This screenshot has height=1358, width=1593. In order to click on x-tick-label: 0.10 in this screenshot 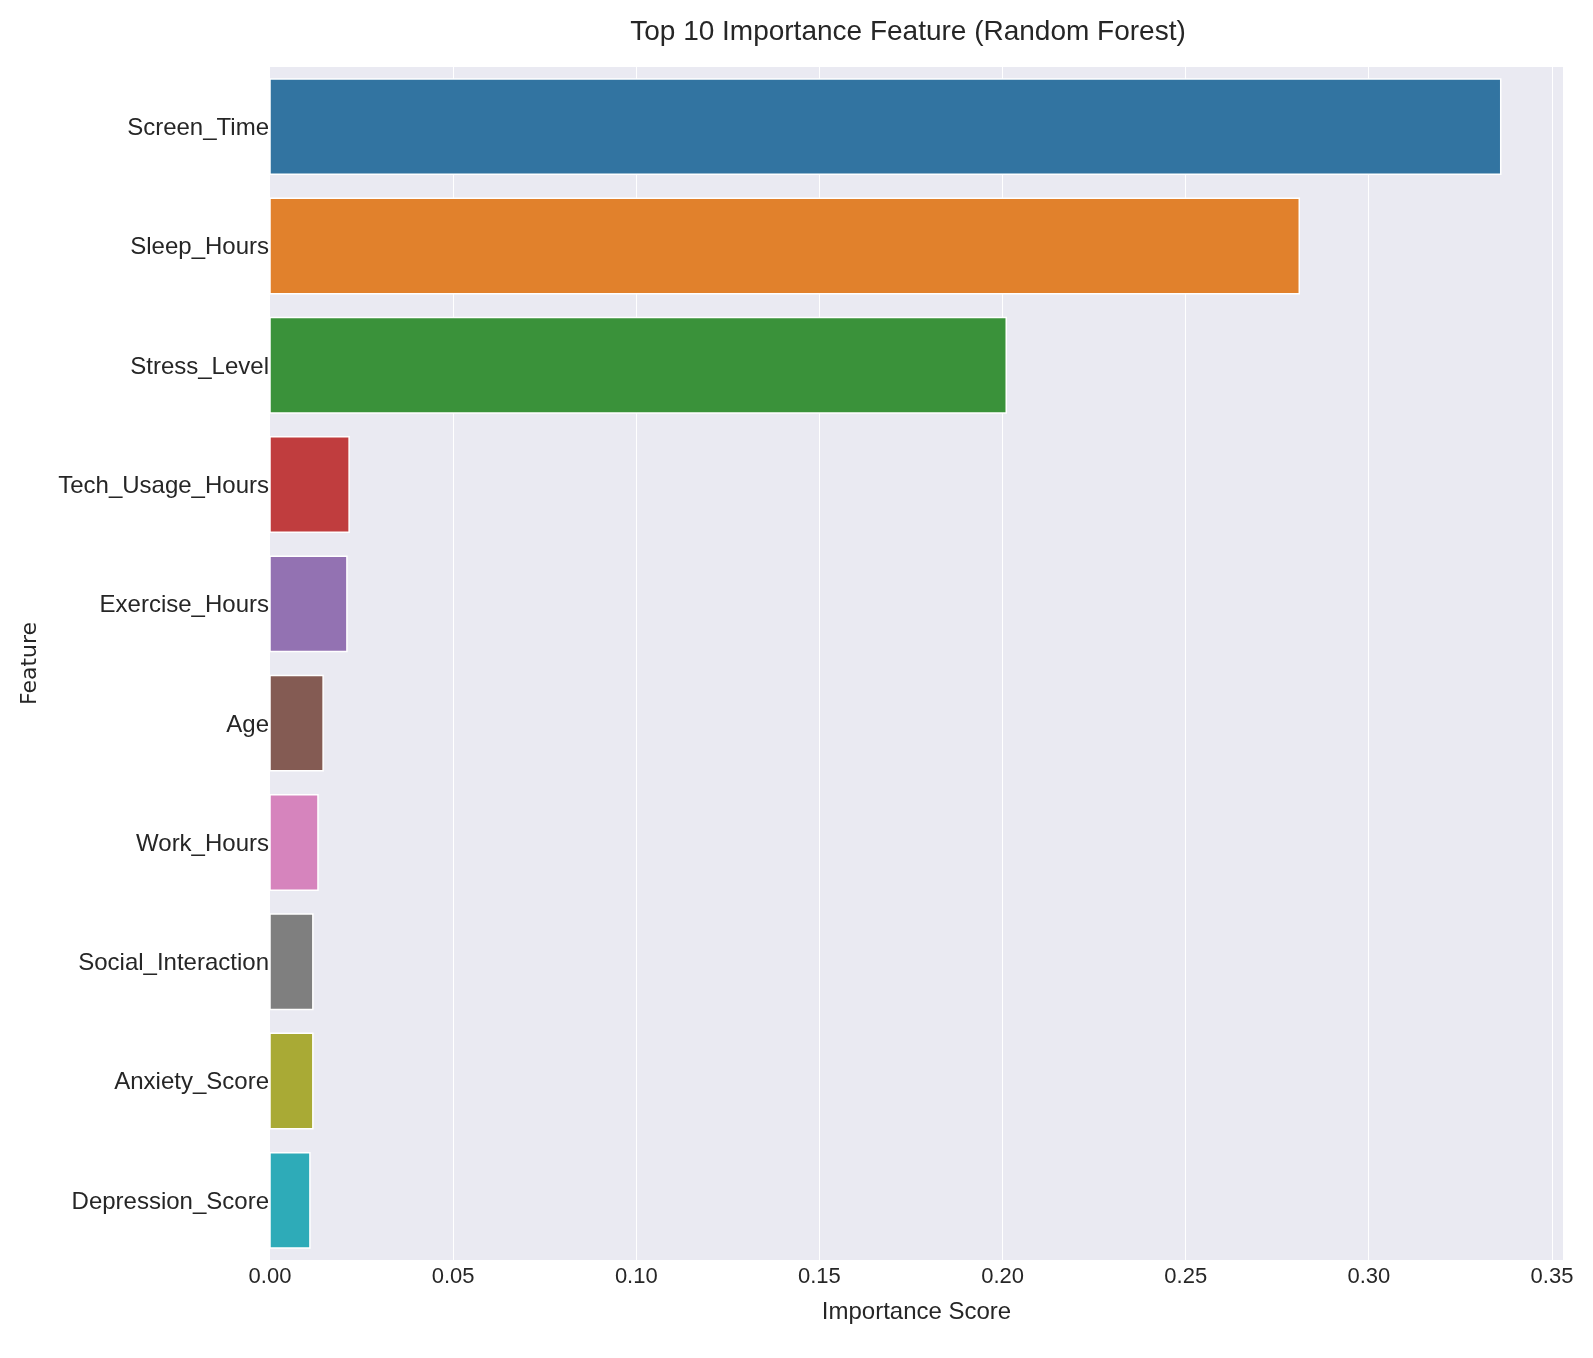, I will do `click(636, 1275)`.